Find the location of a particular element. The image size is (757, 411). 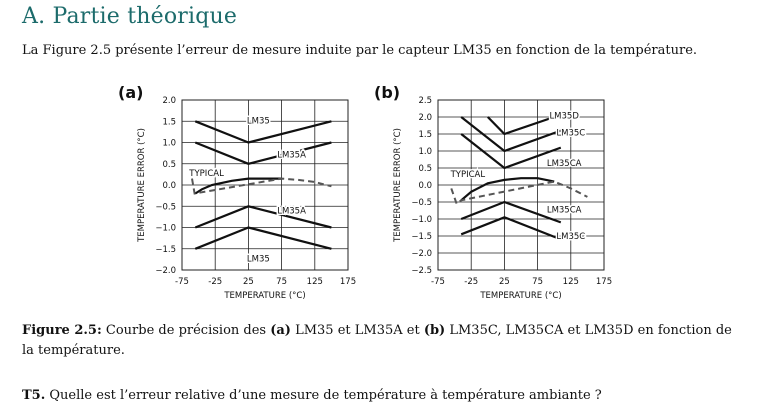

caption-text-2: LM35 et LM35A et is located at coordinates (357, 330).